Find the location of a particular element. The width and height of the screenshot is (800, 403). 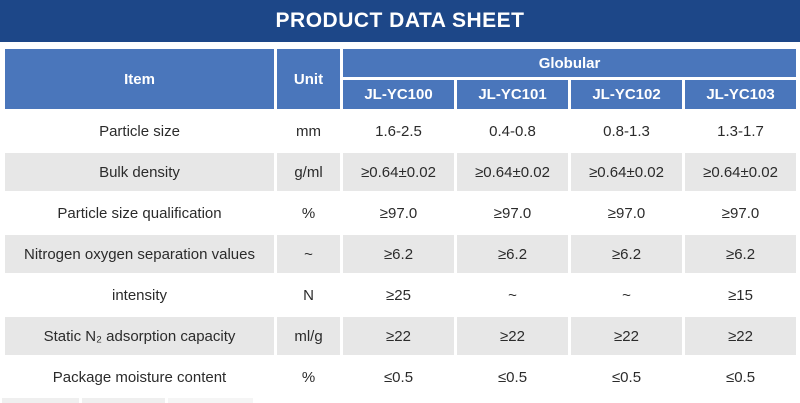

value-cell: 0.4-0.8 is located at coordinates (512, 131).